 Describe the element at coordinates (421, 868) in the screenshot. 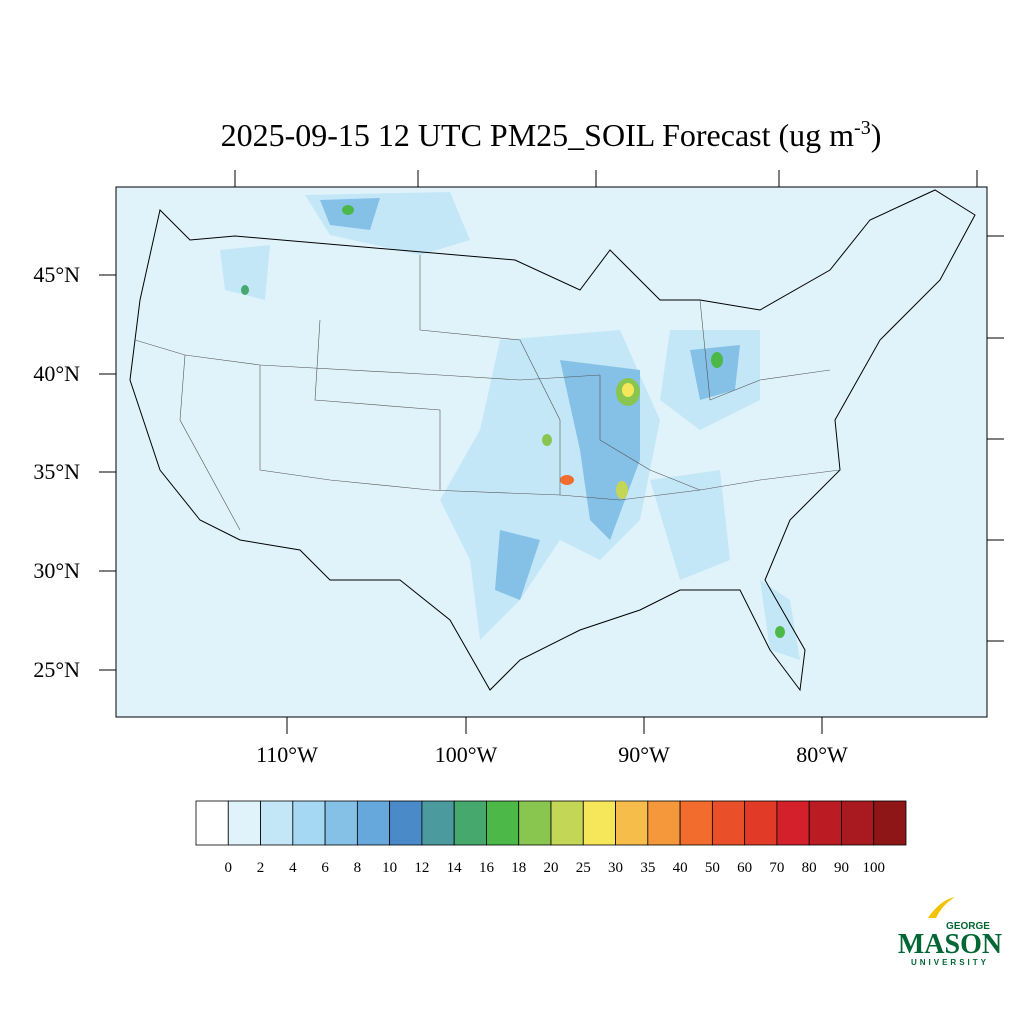

I see `colorbar-label: 12` at that location.